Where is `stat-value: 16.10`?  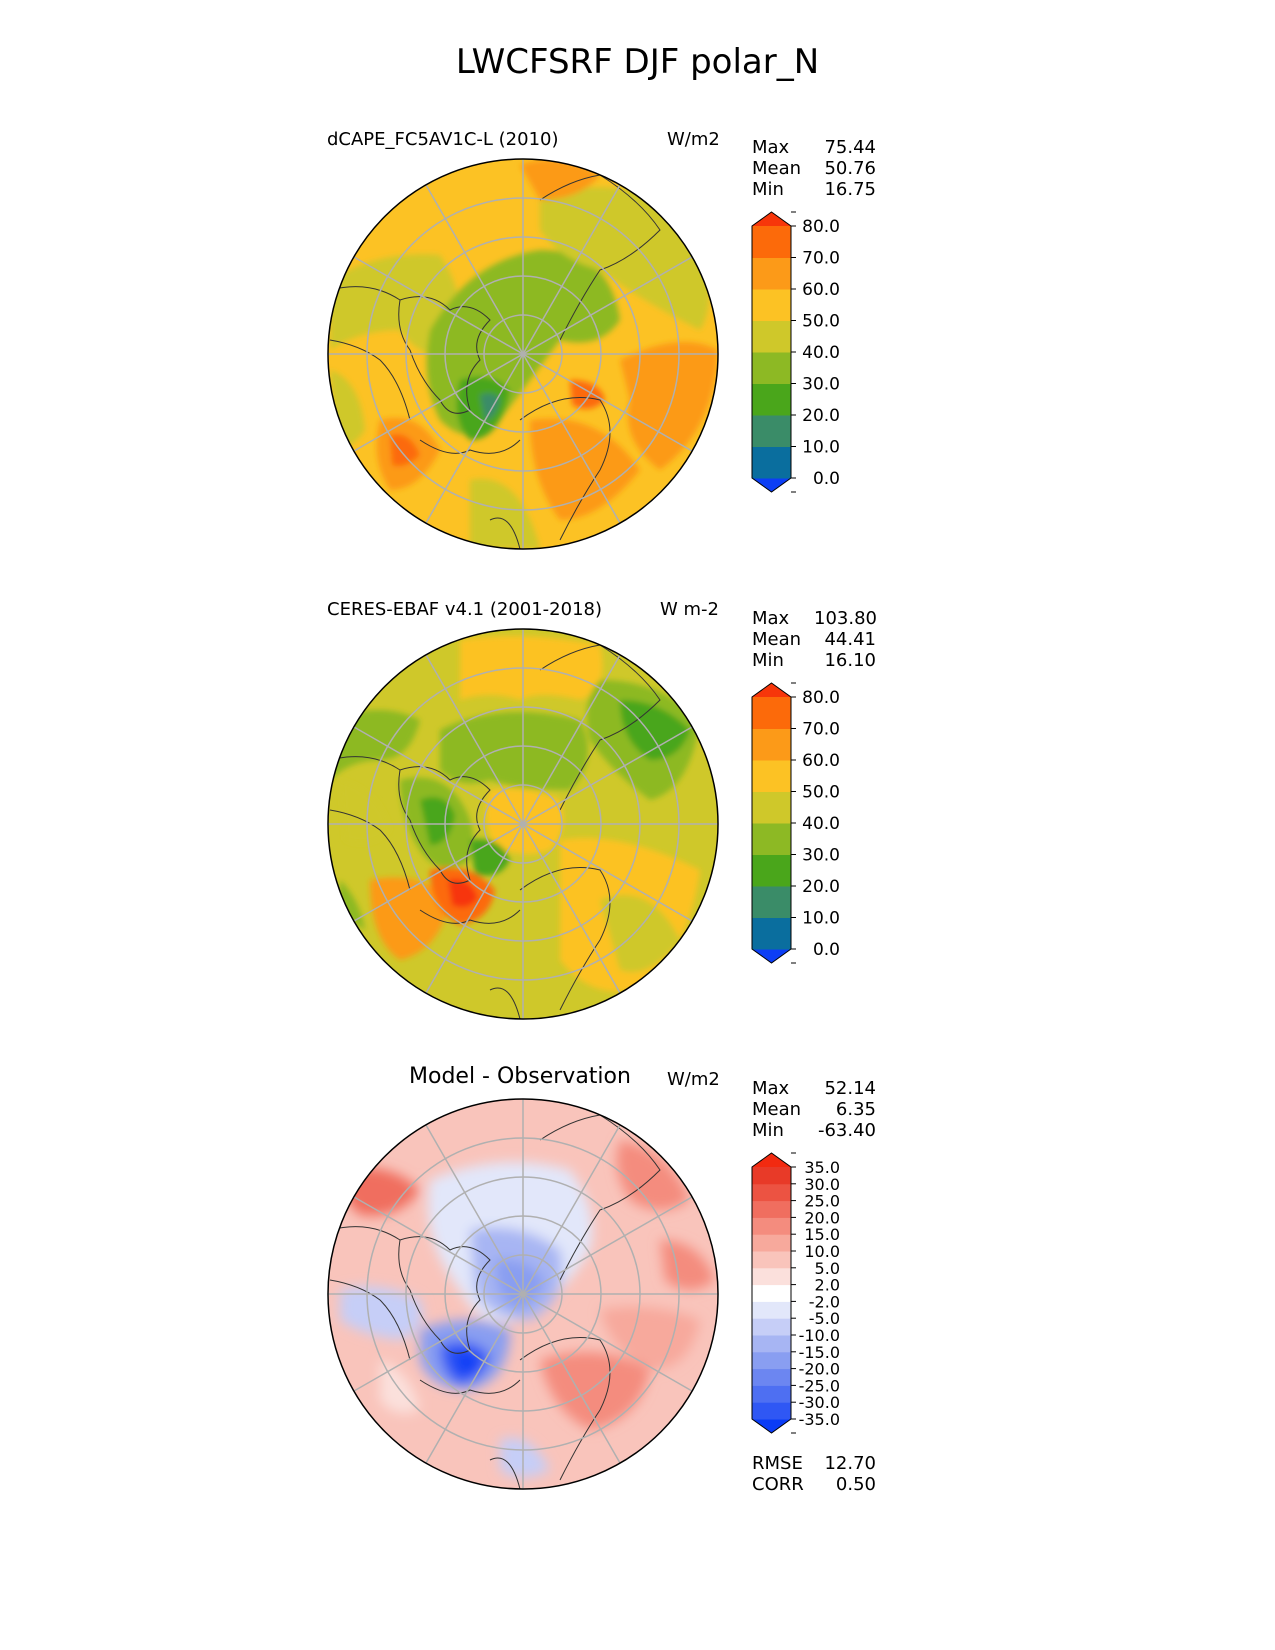
stat-value: 16.10 is located at coordinates (850, 660).